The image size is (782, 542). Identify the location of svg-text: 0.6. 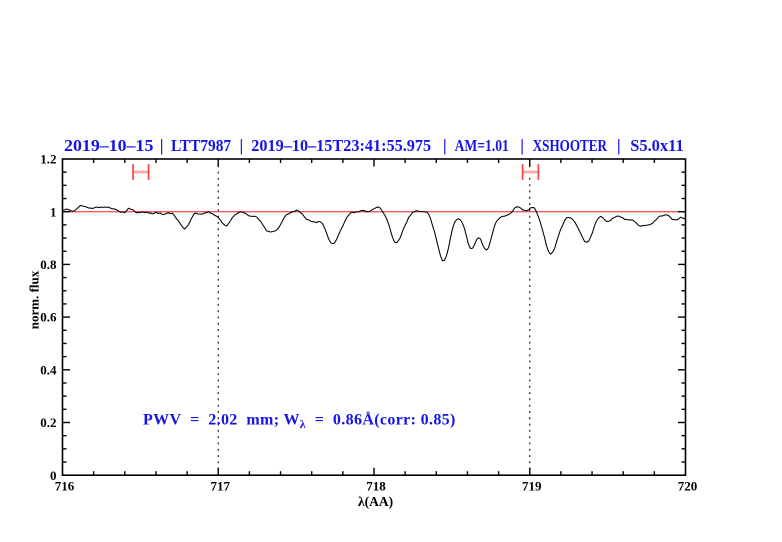
(48, 317).